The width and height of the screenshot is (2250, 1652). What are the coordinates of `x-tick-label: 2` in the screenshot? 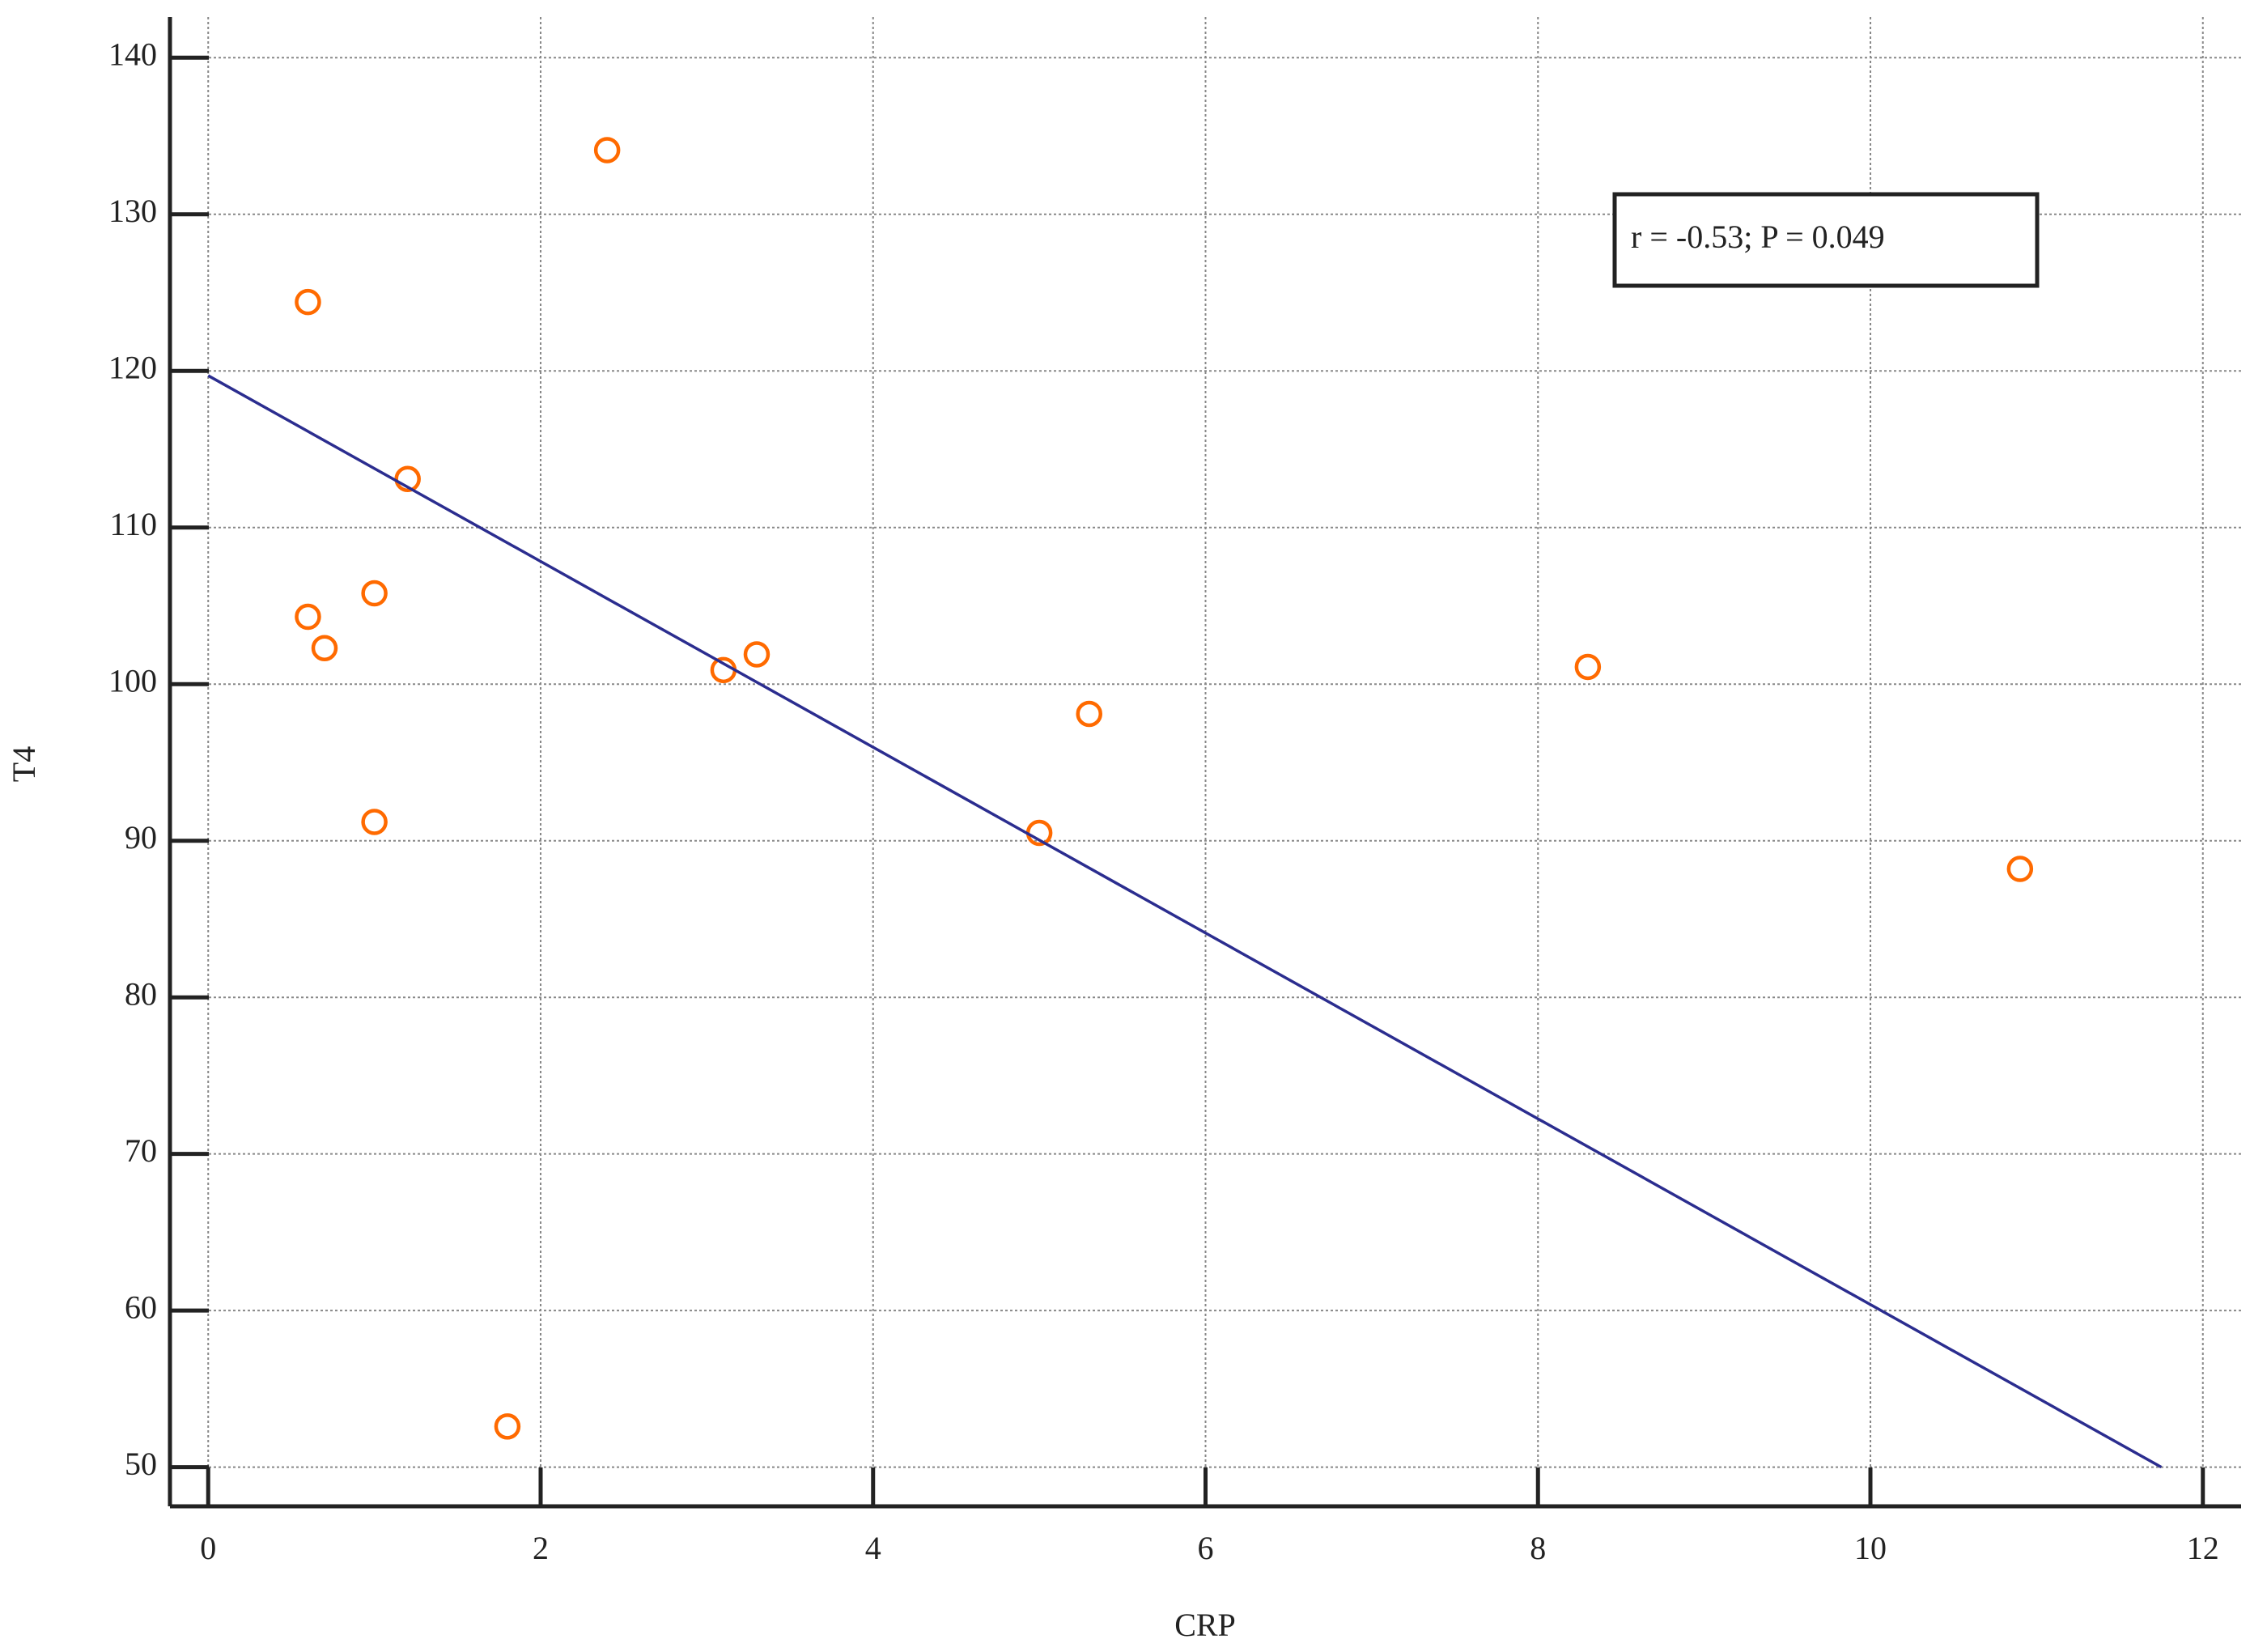 It's located at (541, 1548).